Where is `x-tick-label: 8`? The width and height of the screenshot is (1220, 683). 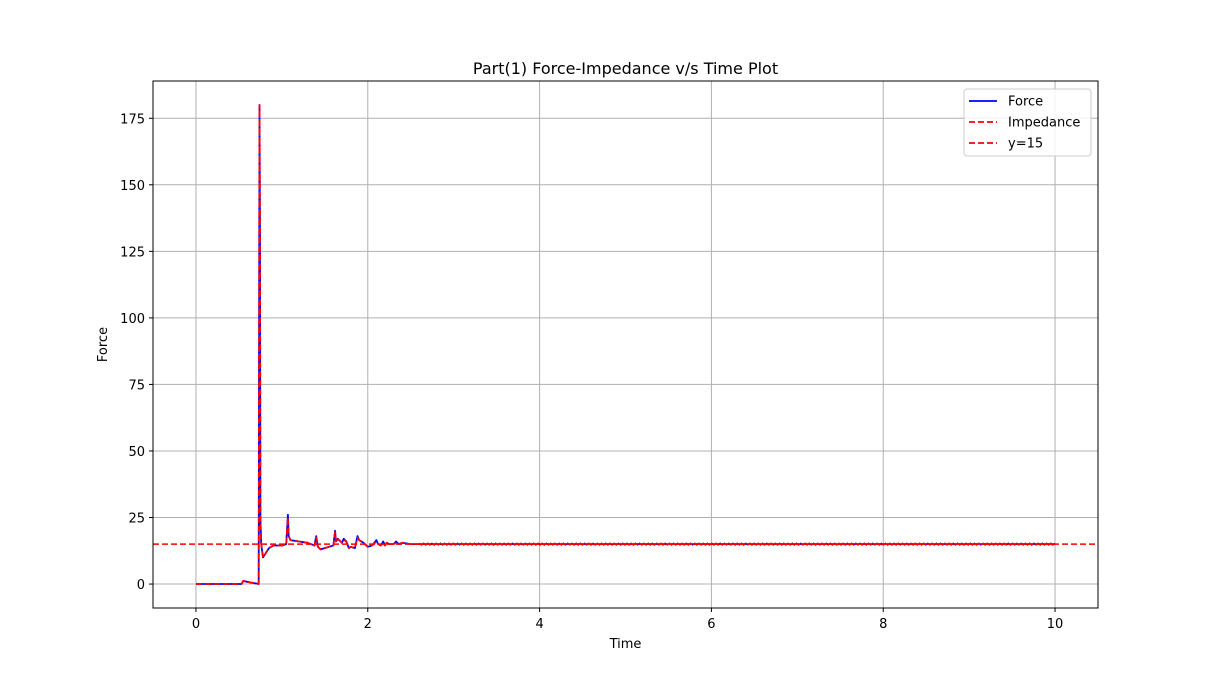 x-tick-label: 8 is located at coordinates (883, 624).